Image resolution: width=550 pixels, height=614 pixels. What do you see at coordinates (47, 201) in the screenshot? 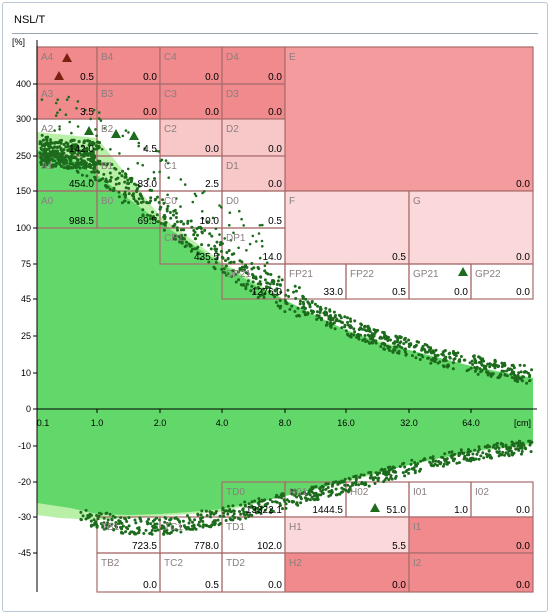
I see `cell-label-a0: A0` at bounding box center [47, 201].